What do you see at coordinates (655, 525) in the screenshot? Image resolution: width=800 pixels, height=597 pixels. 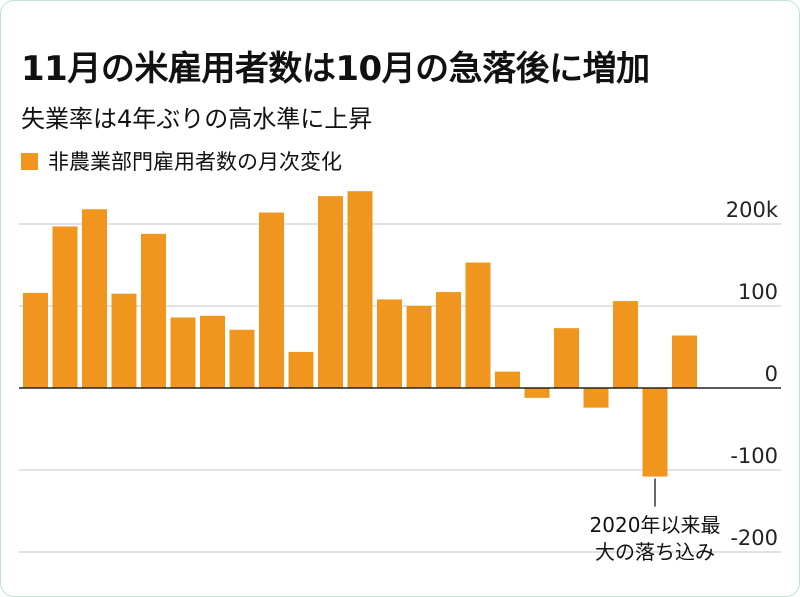 I see `annotation-text: 2020年以来最` at bounding box center [655, 525].